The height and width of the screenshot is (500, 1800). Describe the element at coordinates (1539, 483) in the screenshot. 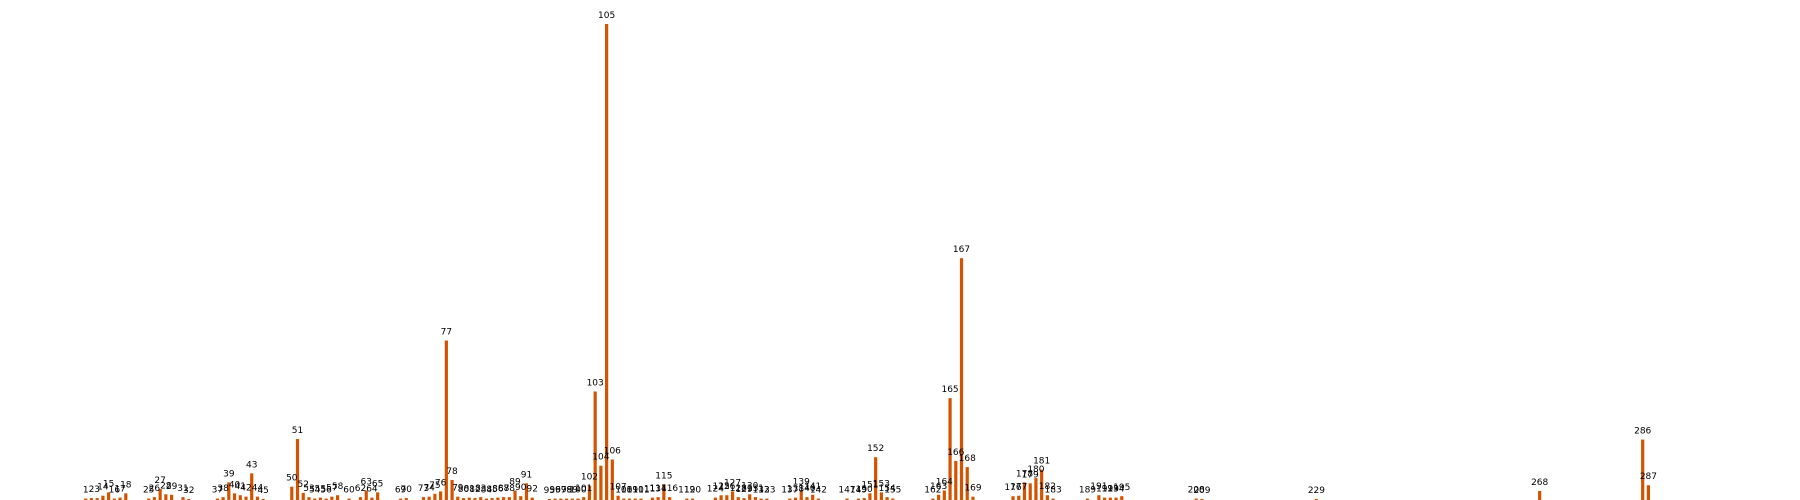

I see `bar-label-268: 268` at that location.